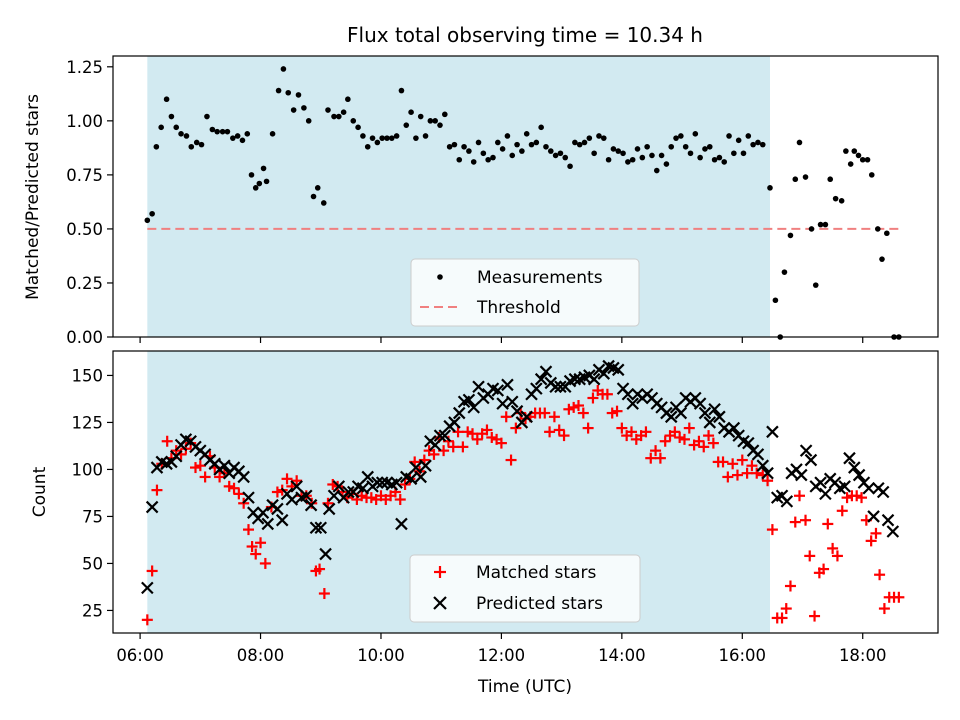 The width and height of the screenshot is (960, 720). What do you see at coordinates (536, 573) in the screenshot?
I see `legend-matched-label: Matched stars` at bounding box center [536, 573].